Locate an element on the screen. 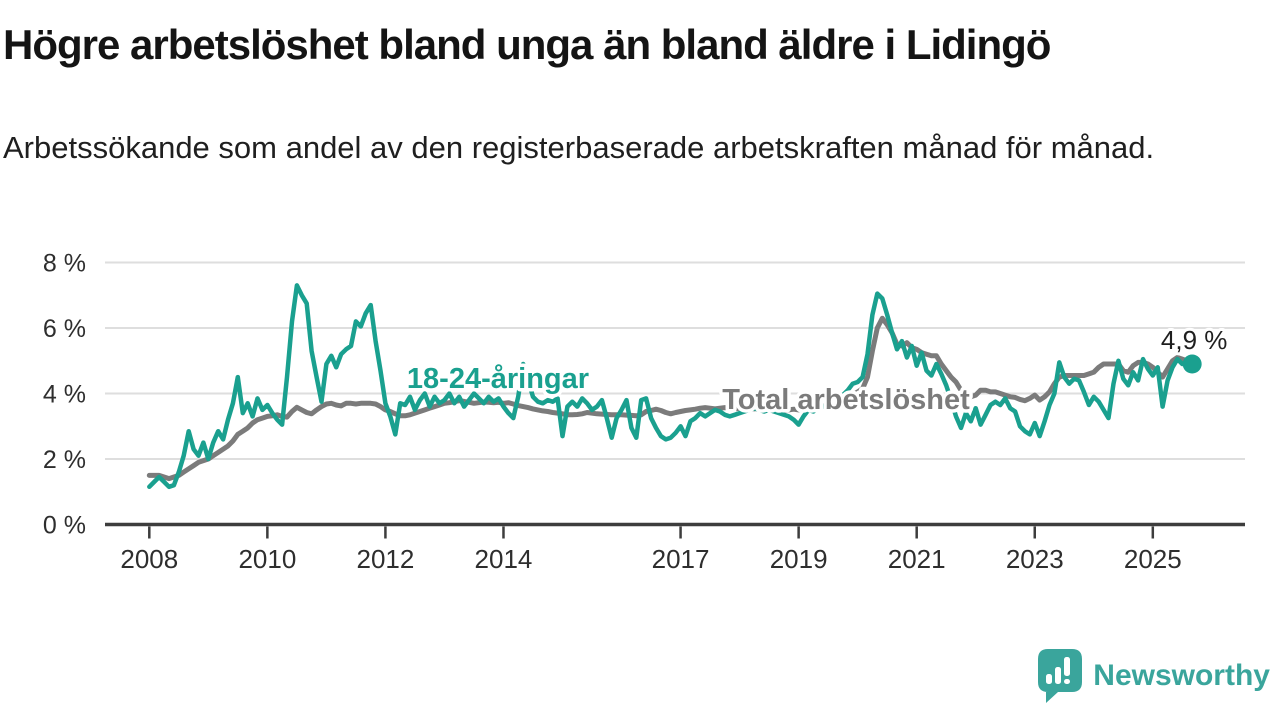  endpoint-dot is located at coordinates (1192, 364).